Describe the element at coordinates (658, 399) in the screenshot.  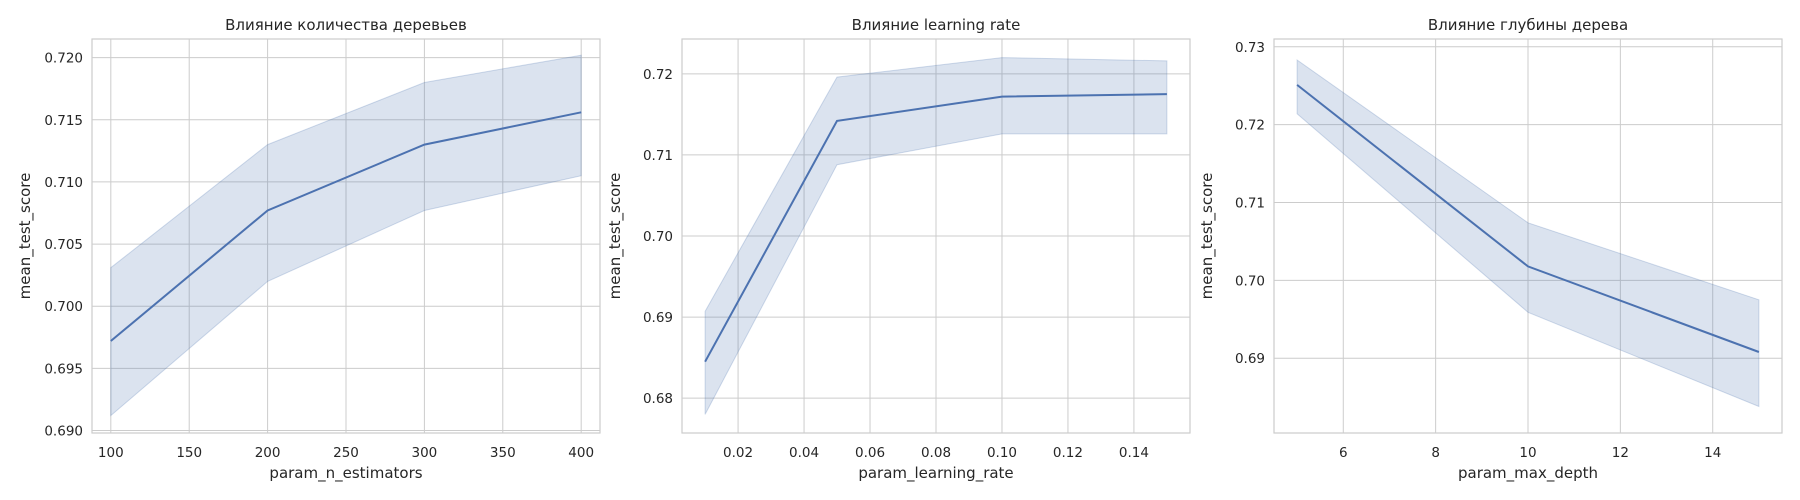
I see `y-tick-label: 0.68` at that location.